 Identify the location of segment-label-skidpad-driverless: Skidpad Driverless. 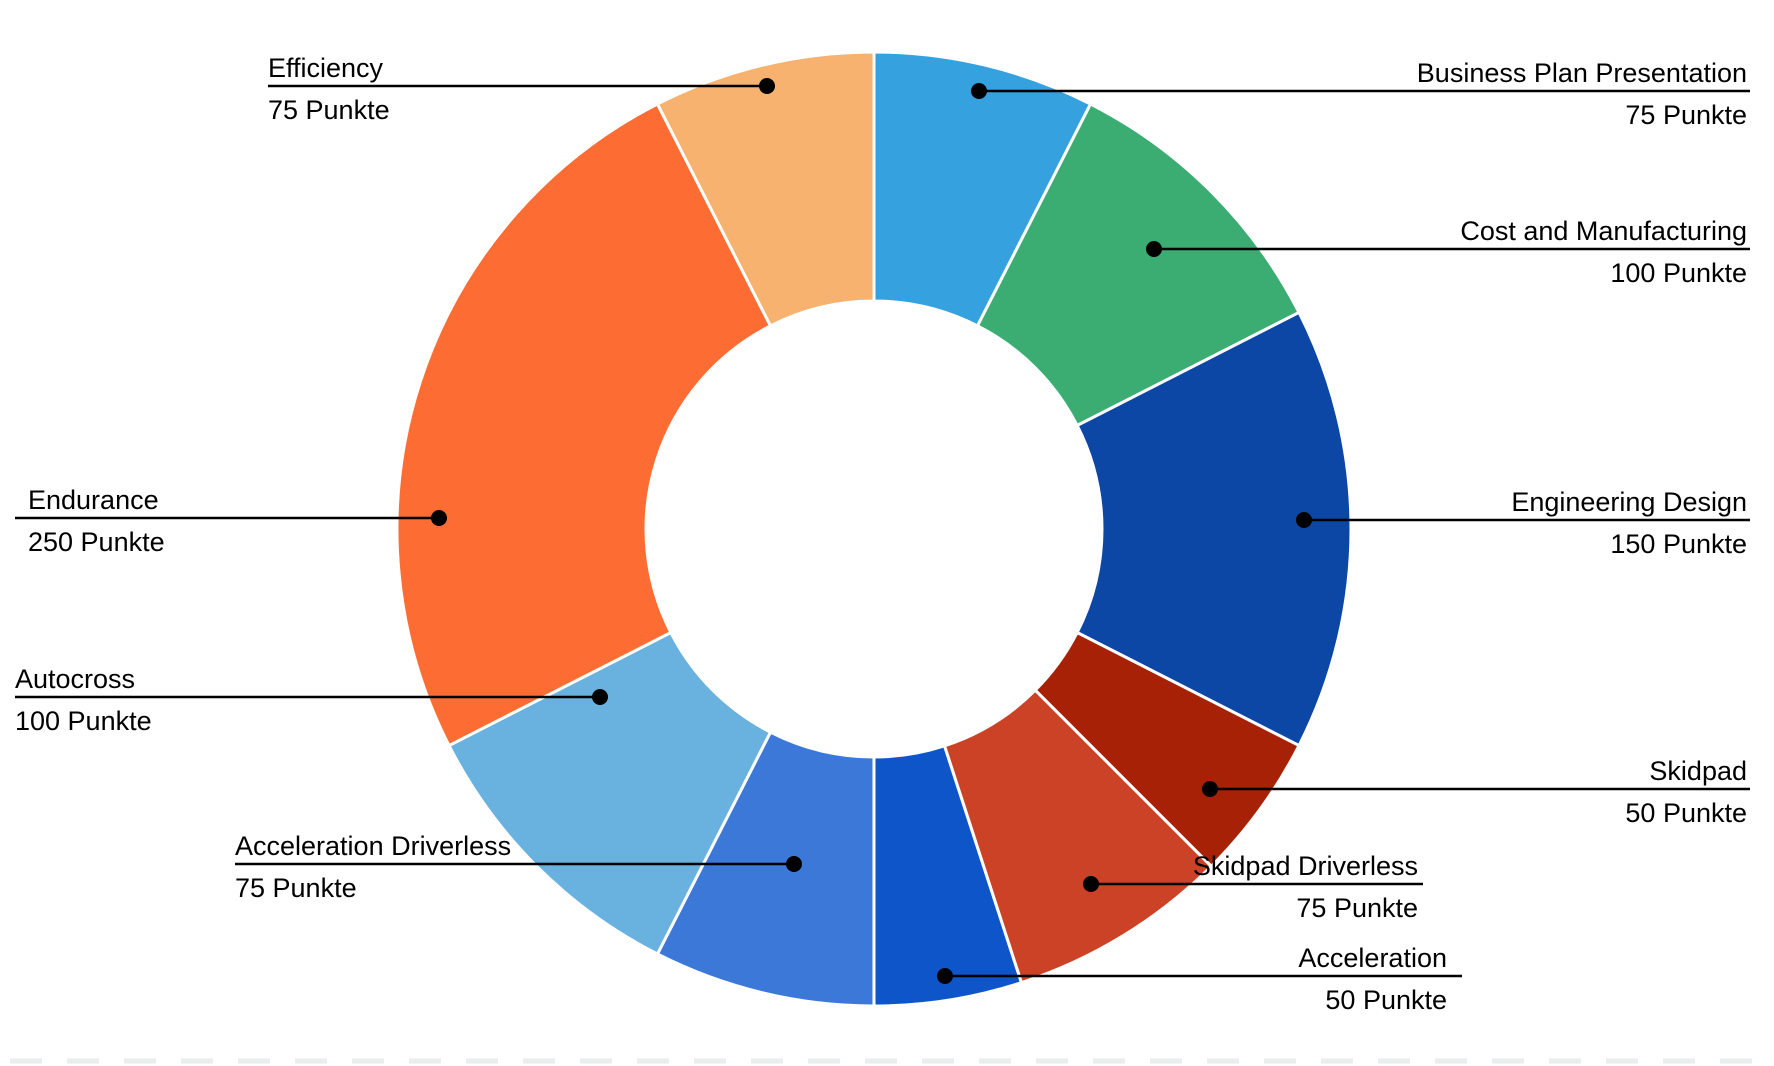
(1305, 866).